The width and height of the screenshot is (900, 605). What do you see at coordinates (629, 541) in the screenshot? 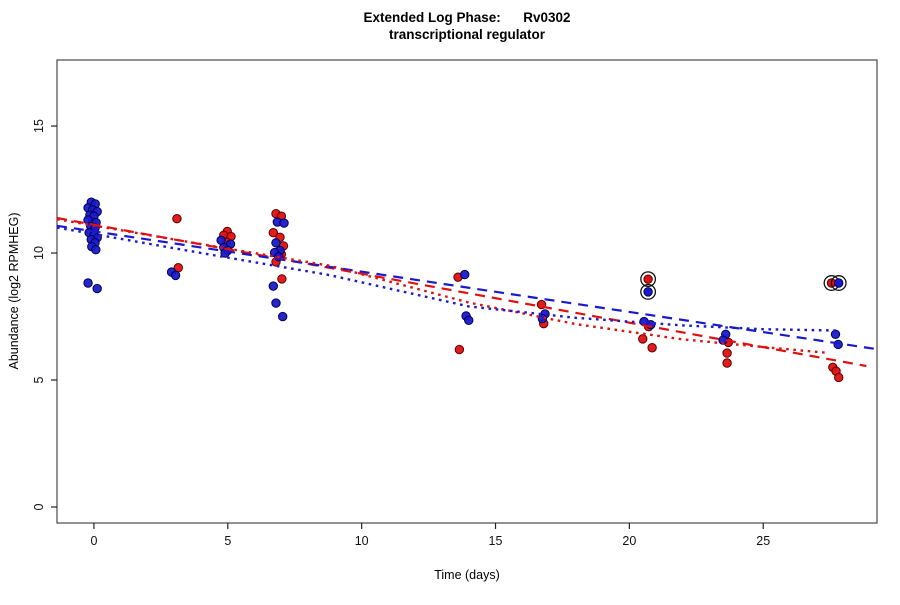
I see `x-tick-label: 20` at bounding box center [629, 541].